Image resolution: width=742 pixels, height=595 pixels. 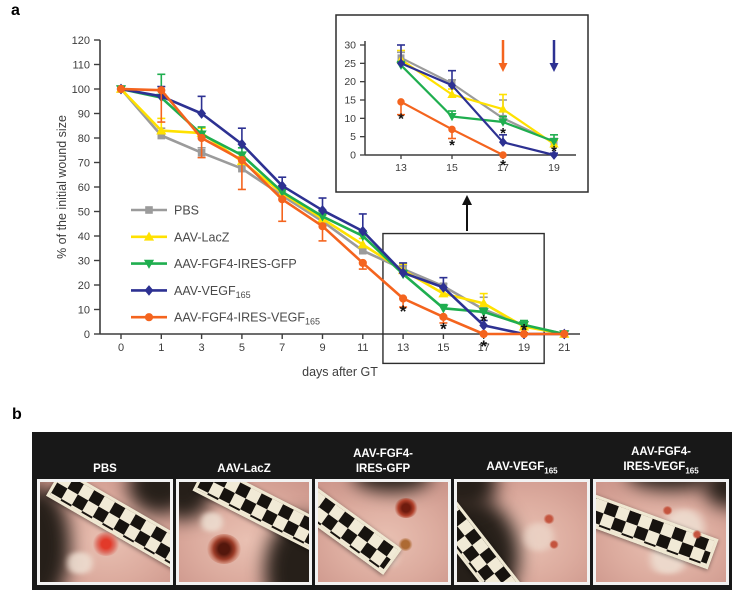 I want to click on y-tick-label: 50, so click(x=84, y=213).